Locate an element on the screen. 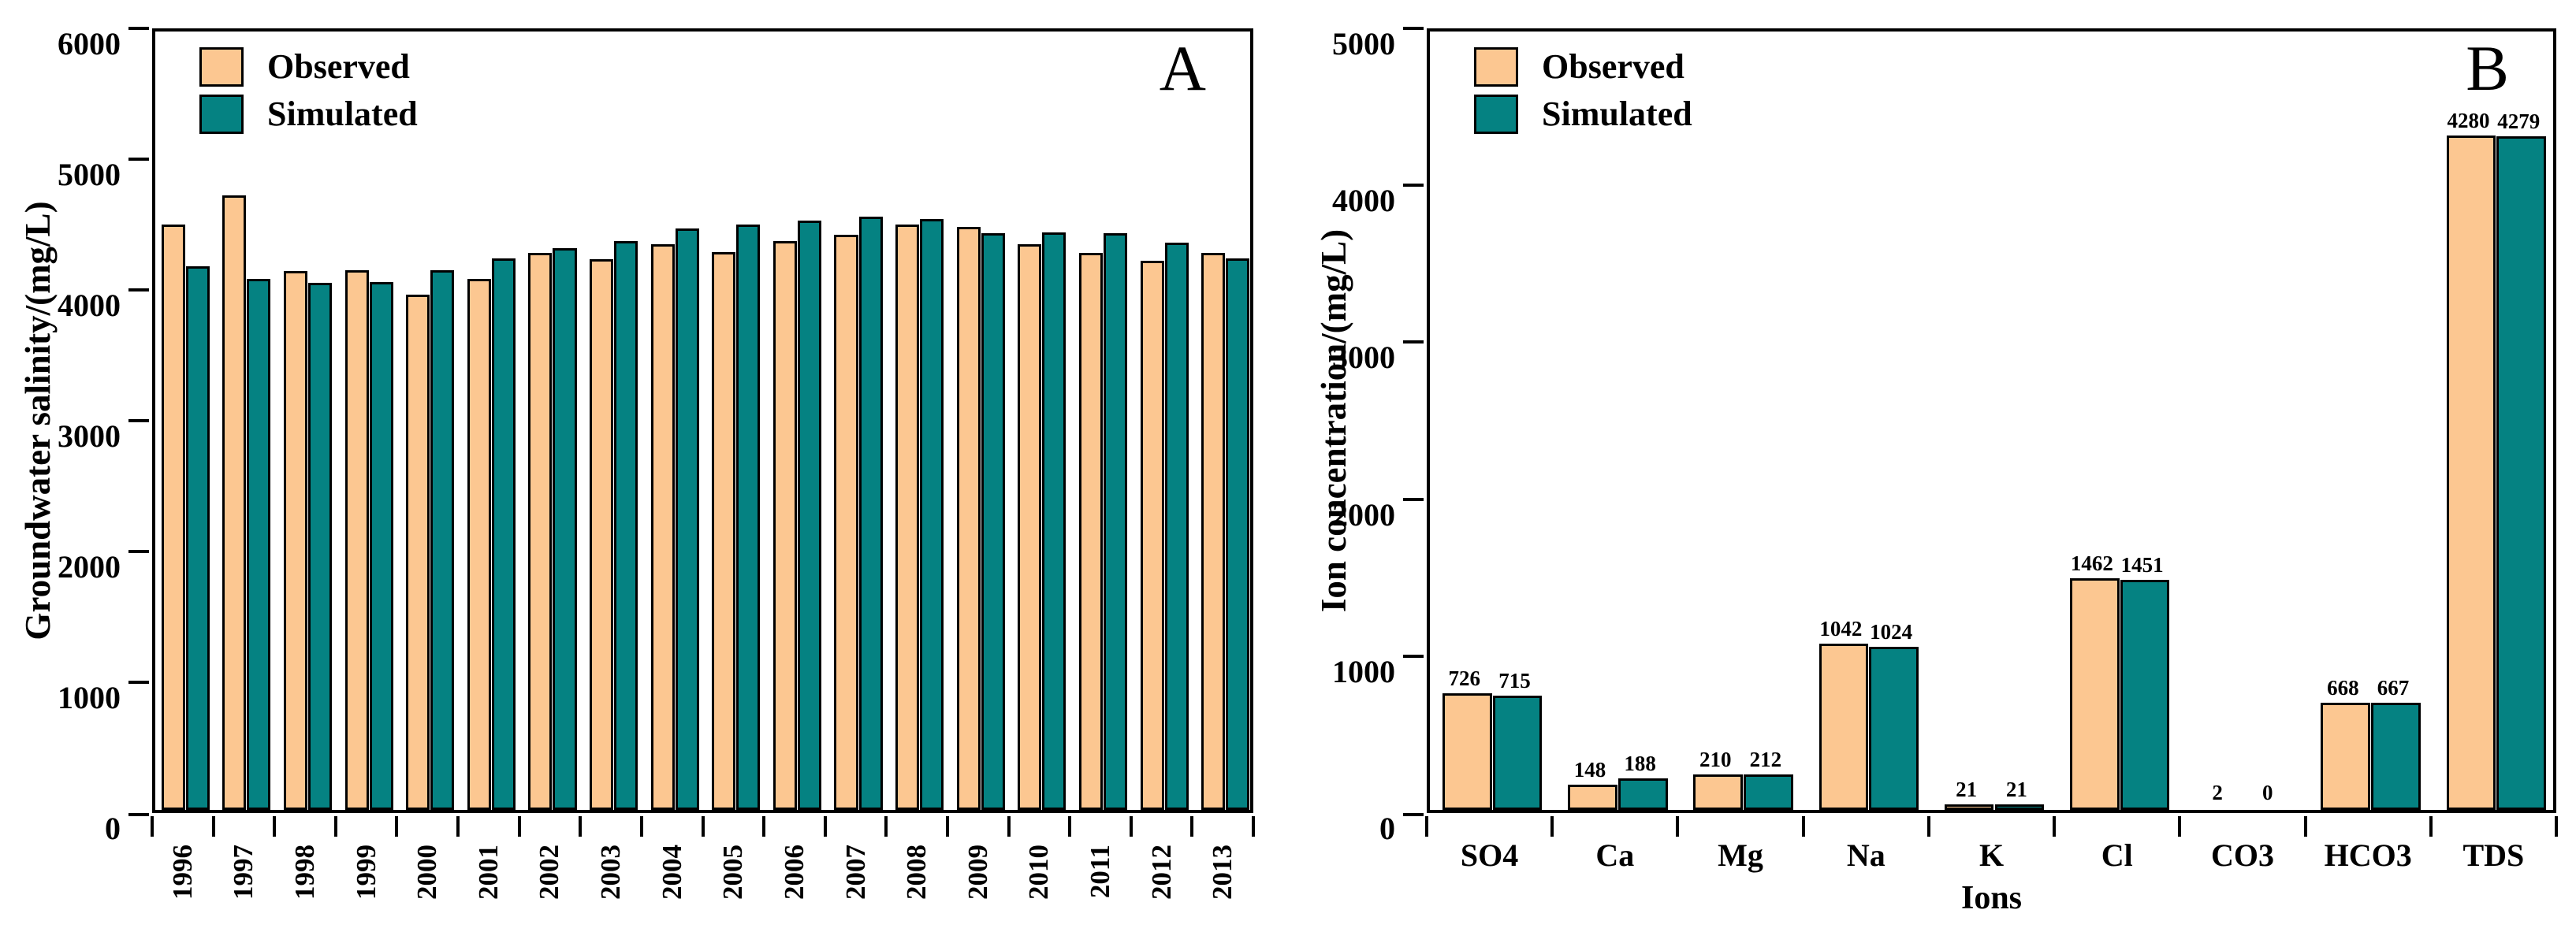 This screenshot has height=932, width=2576. legend-label-observed: Observed is located at coordinates (338, 67).